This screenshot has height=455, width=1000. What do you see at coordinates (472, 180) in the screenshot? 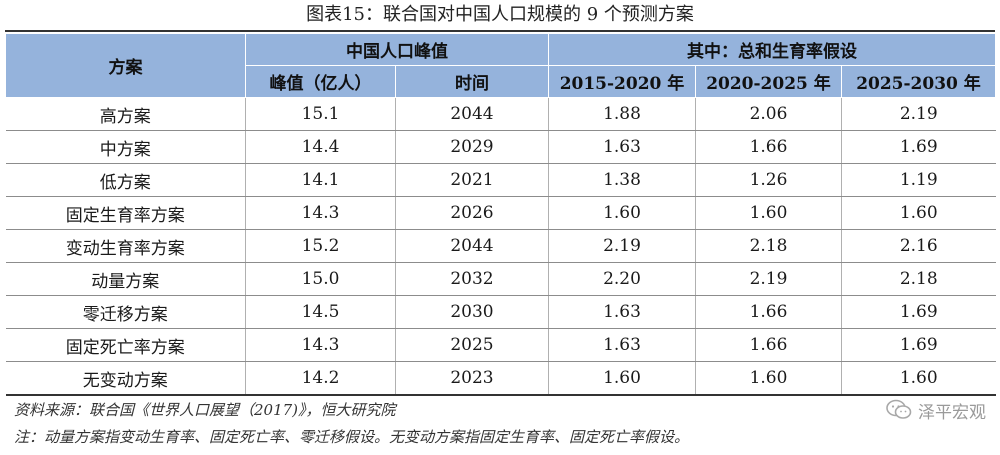
I see `cell-year: 2021` at bounding box center [472, 180].